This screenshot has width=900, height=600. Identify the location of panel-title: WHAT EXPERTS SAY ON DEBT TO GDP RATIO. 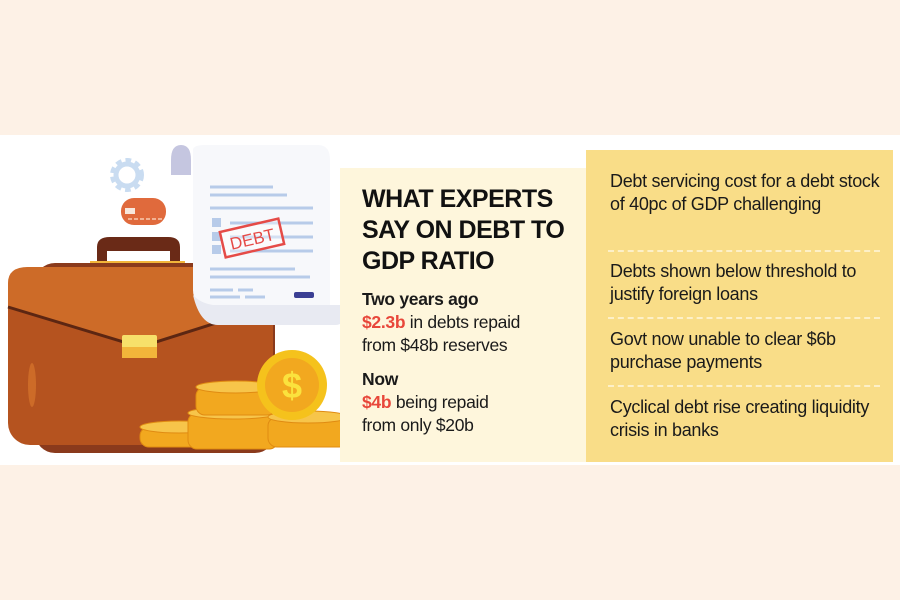
(463, 230).